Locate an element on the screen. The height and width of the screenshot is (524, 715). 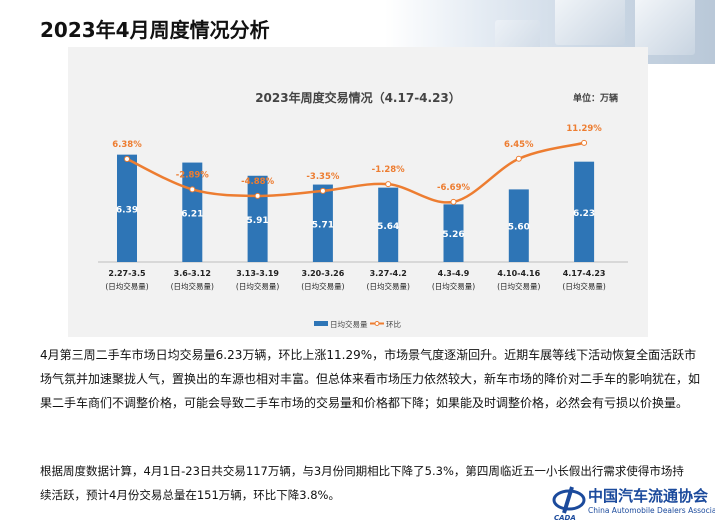
chart-unit: 单位：万辆 is located at coordinates (595, 99).